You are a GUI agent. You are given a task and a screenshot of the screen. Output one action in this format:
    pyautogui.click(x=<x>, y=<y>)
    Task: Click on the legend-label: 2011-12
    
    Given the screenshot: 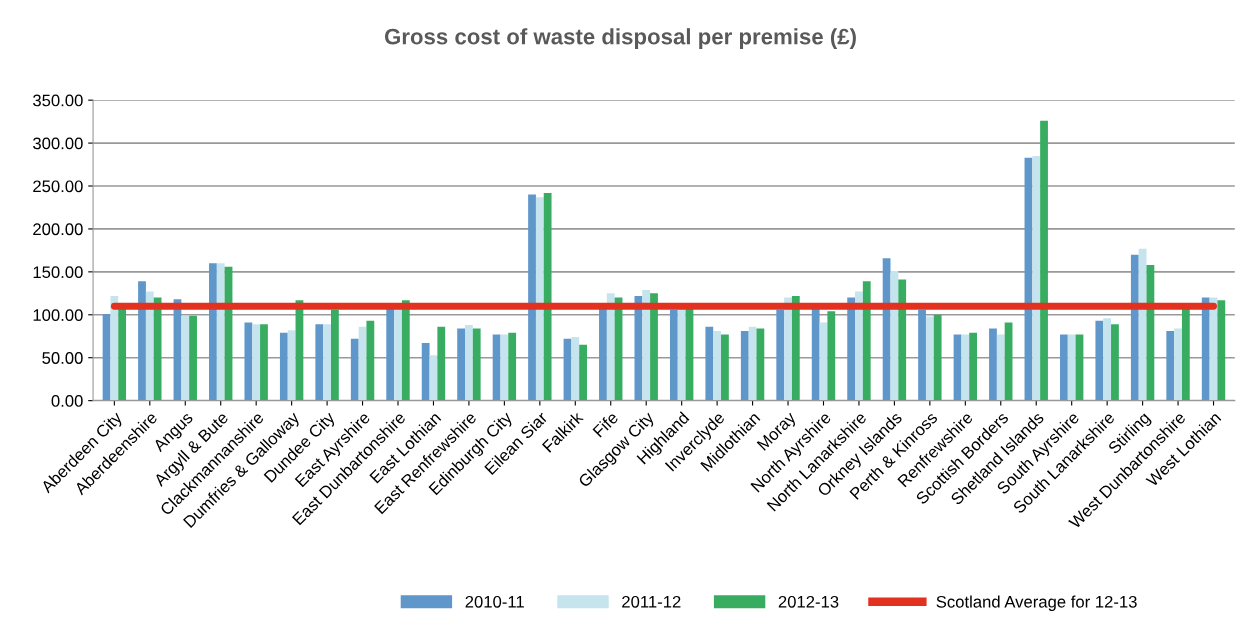 What is the action you would take?
    pyautogui.click(x=651, y=601)
    